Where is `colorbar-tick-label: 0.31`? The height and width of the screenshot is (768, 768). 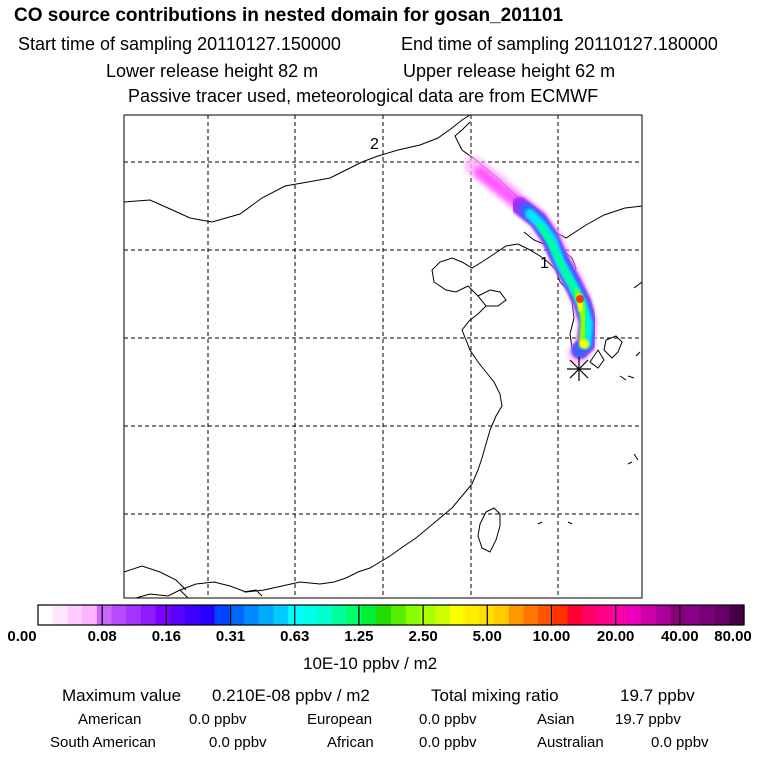 colorbar-tick-label: 0.31 is located at coordinates (230, 636).